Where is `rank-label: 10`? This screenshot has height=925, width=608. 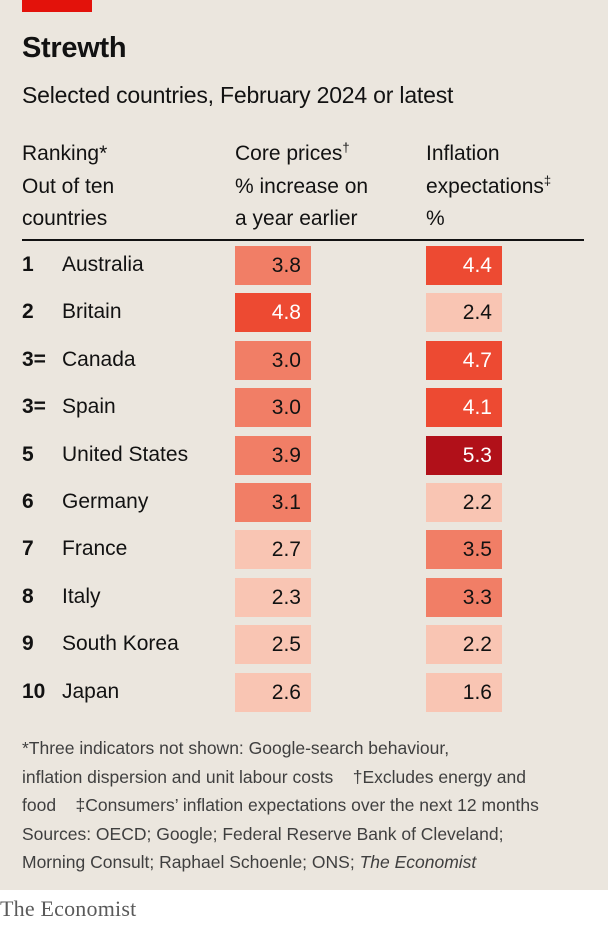 rank-label: 10 is located at coordinates (34, 691).